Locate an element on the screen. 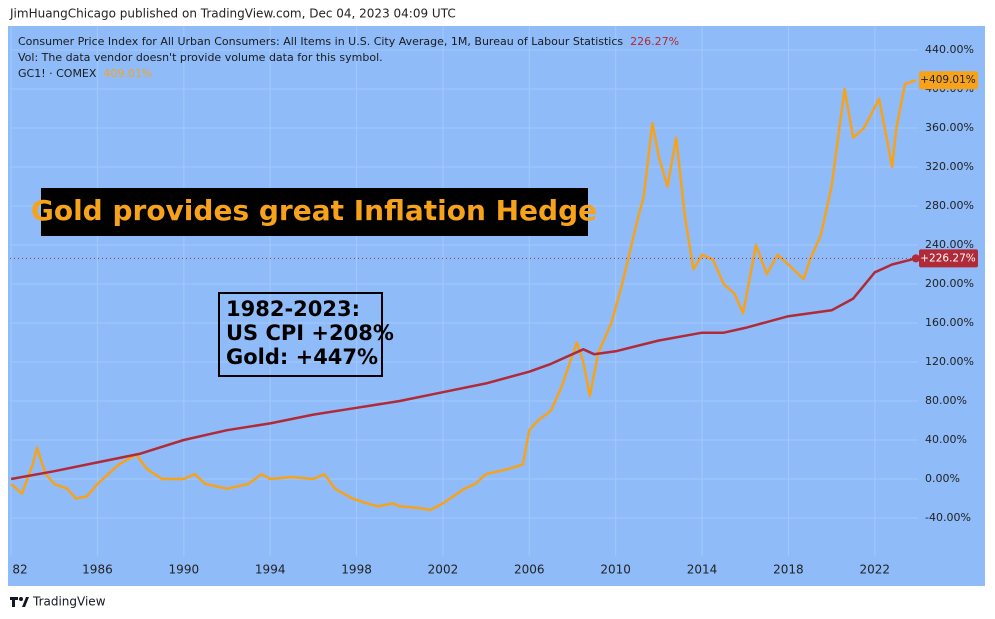  headline-box is located at coordinates (314, 212).